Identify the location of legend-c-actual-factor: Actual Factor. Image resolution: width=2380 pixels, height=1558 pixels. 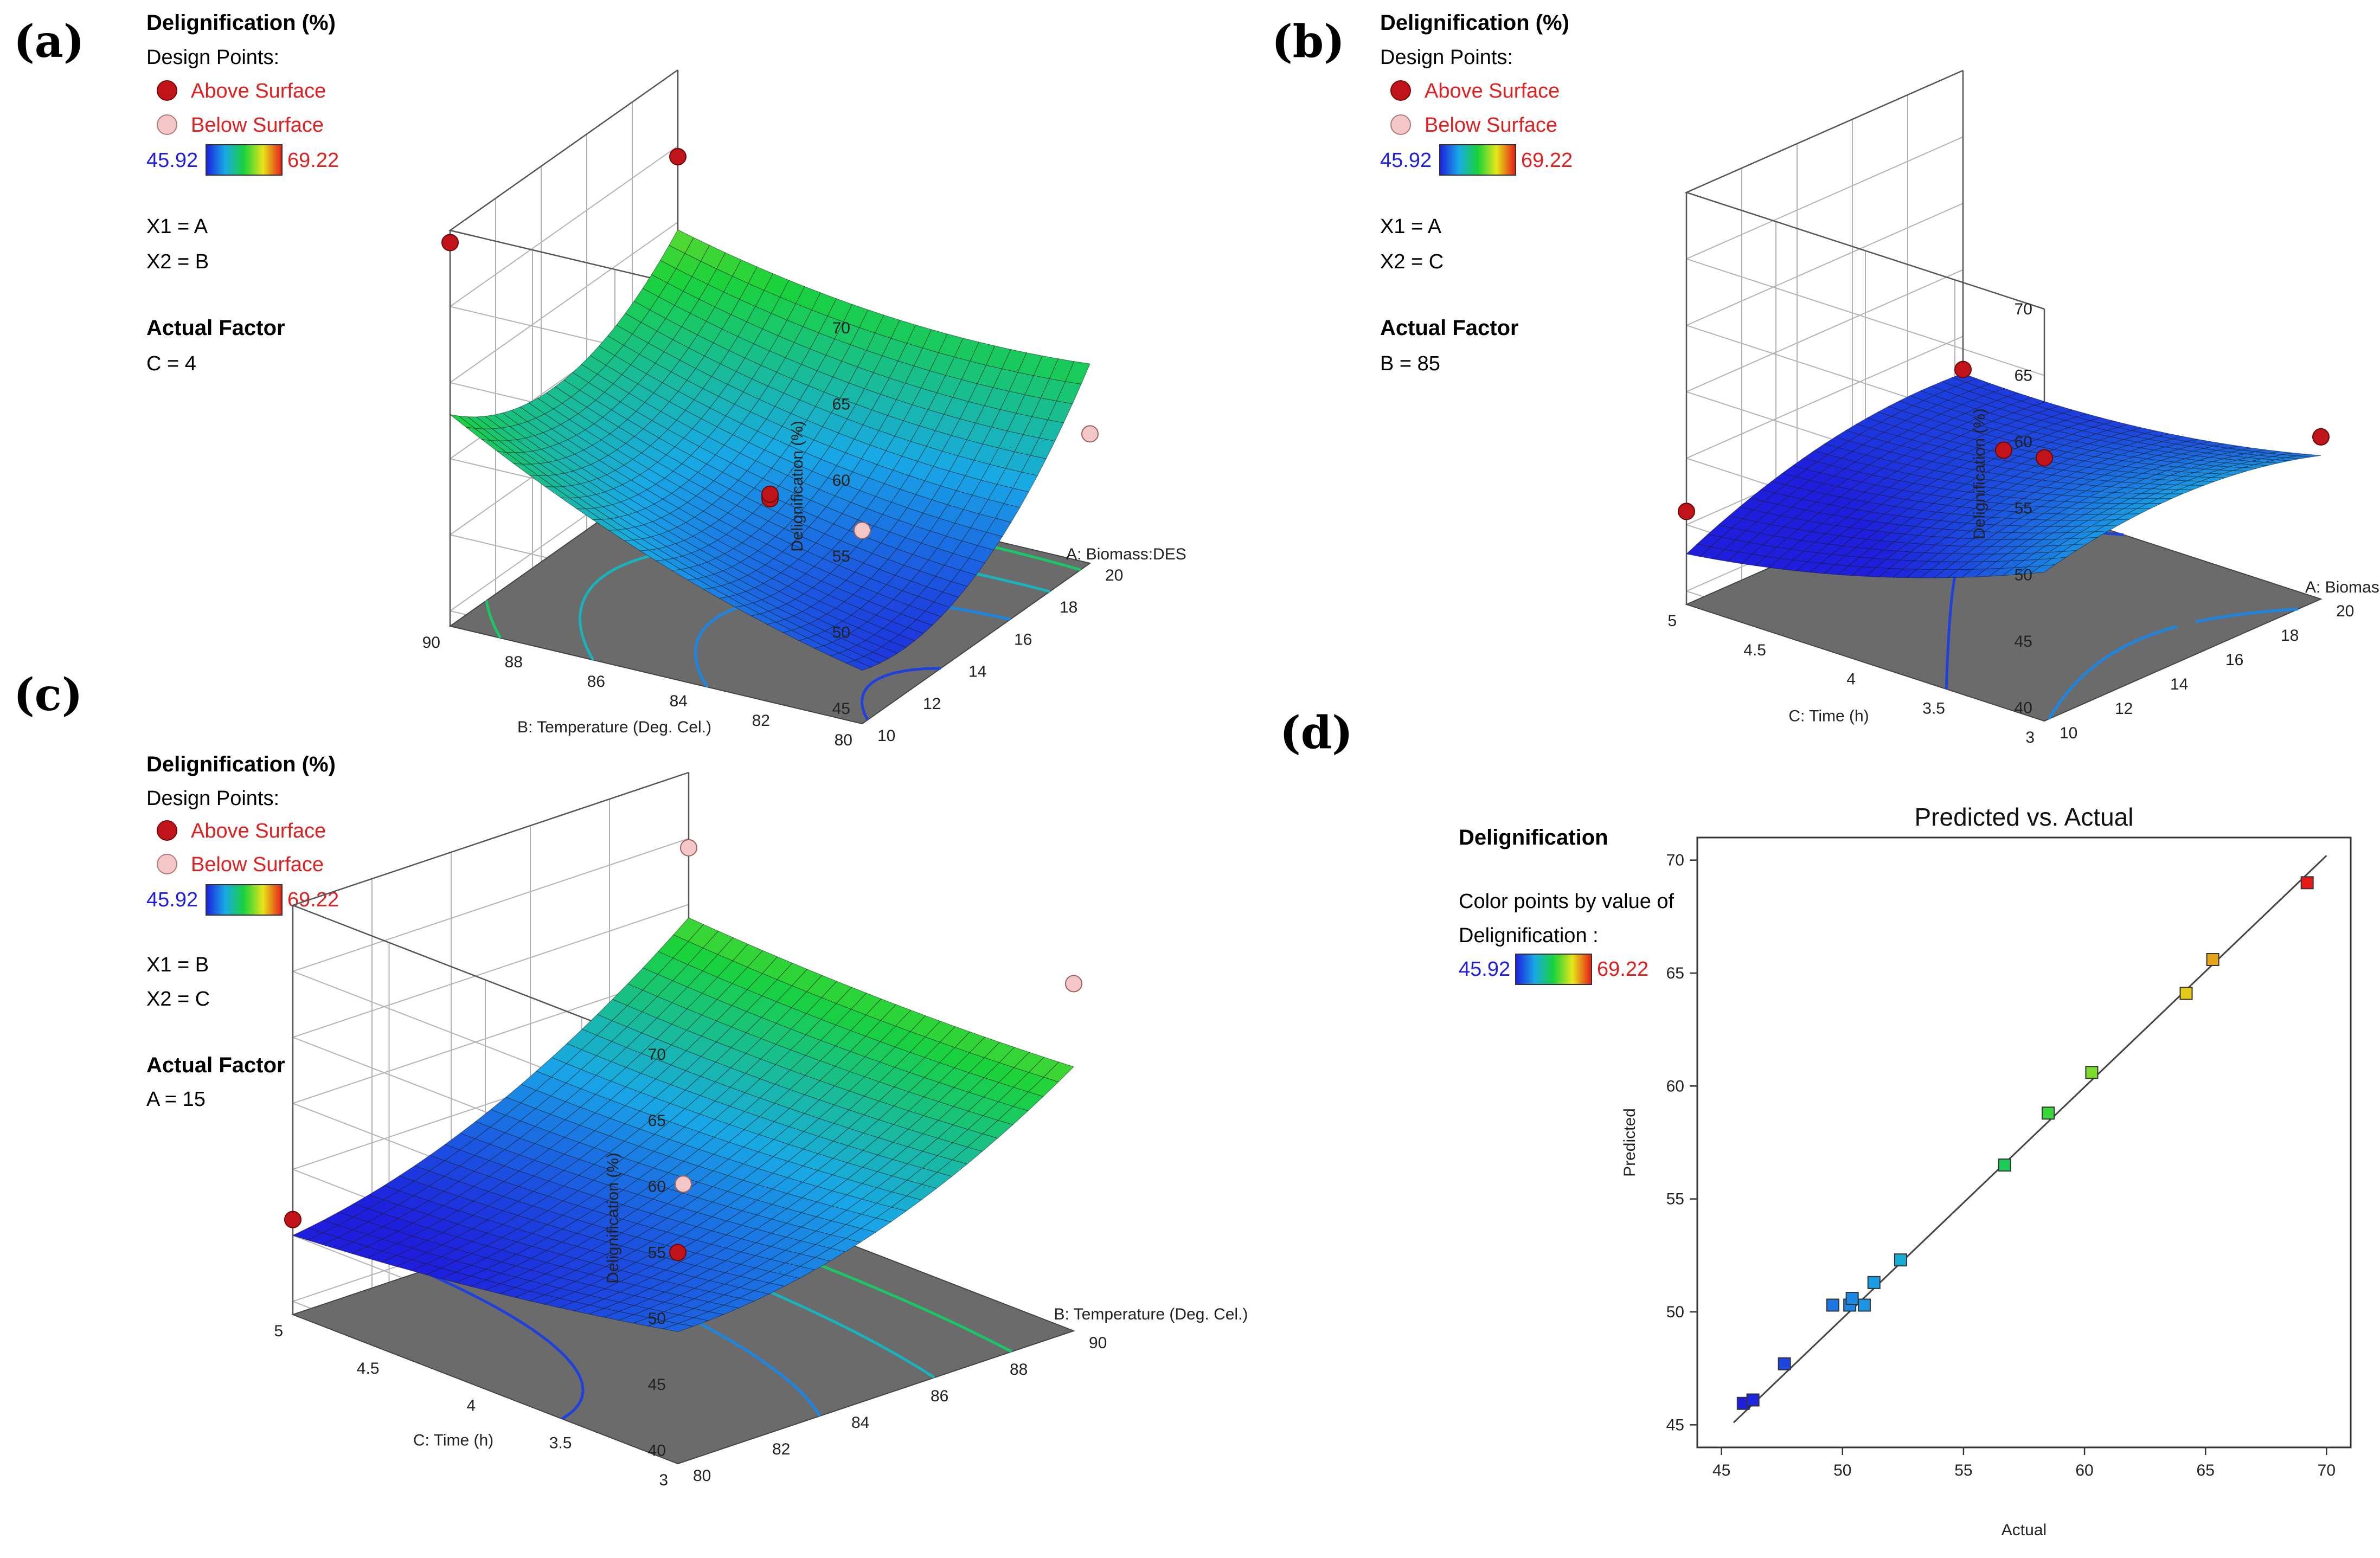
(215, 1065).